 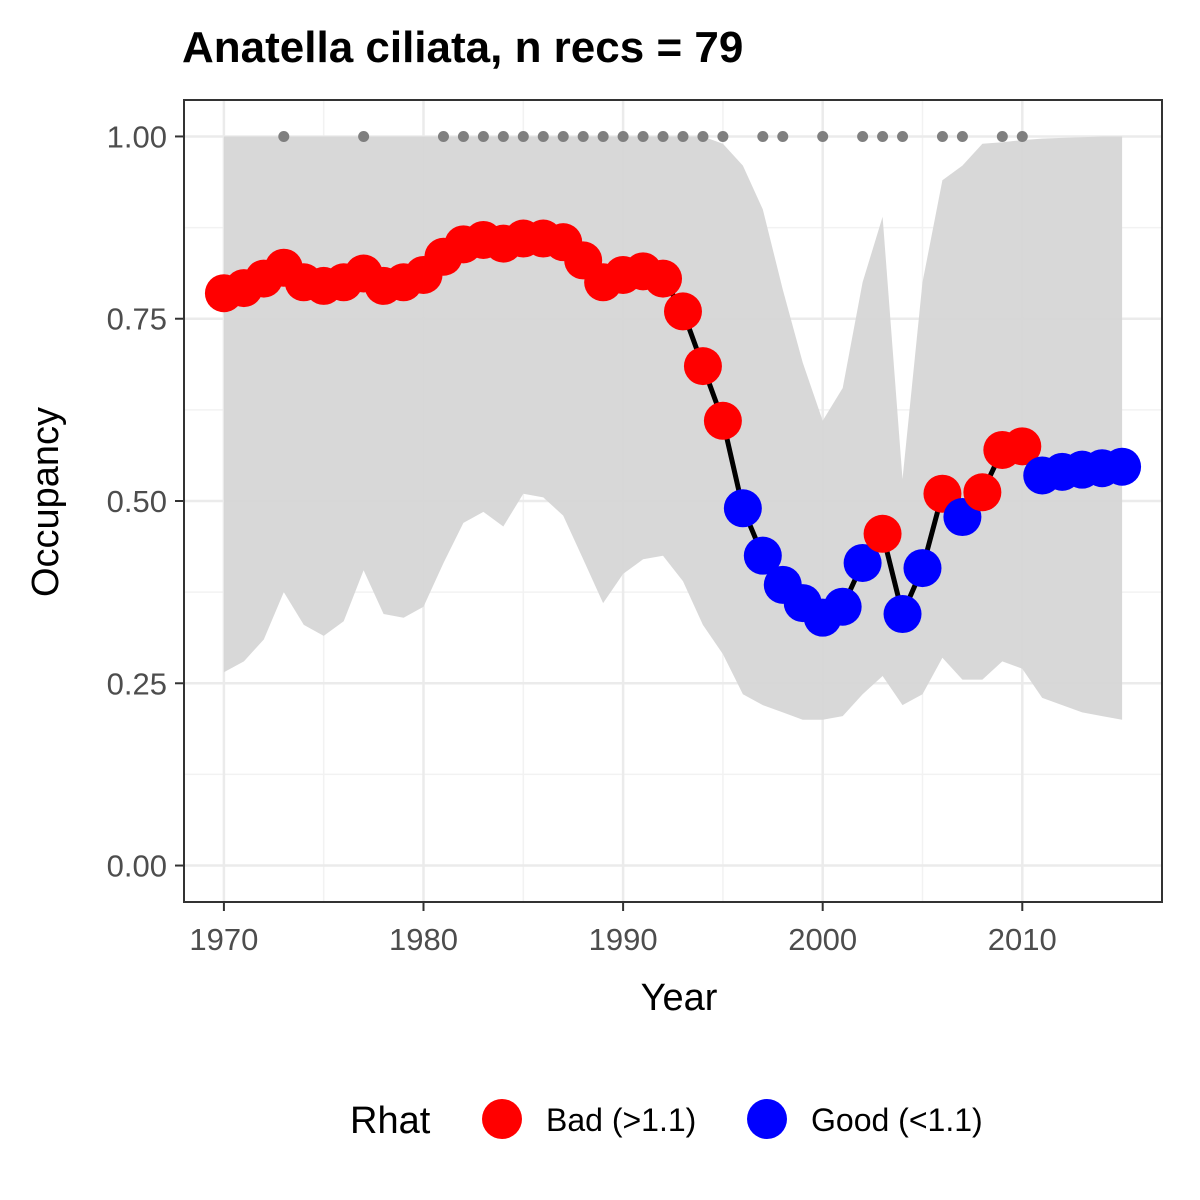 I want to click on x-tick-label: 2000, so click(x=822, y=939).